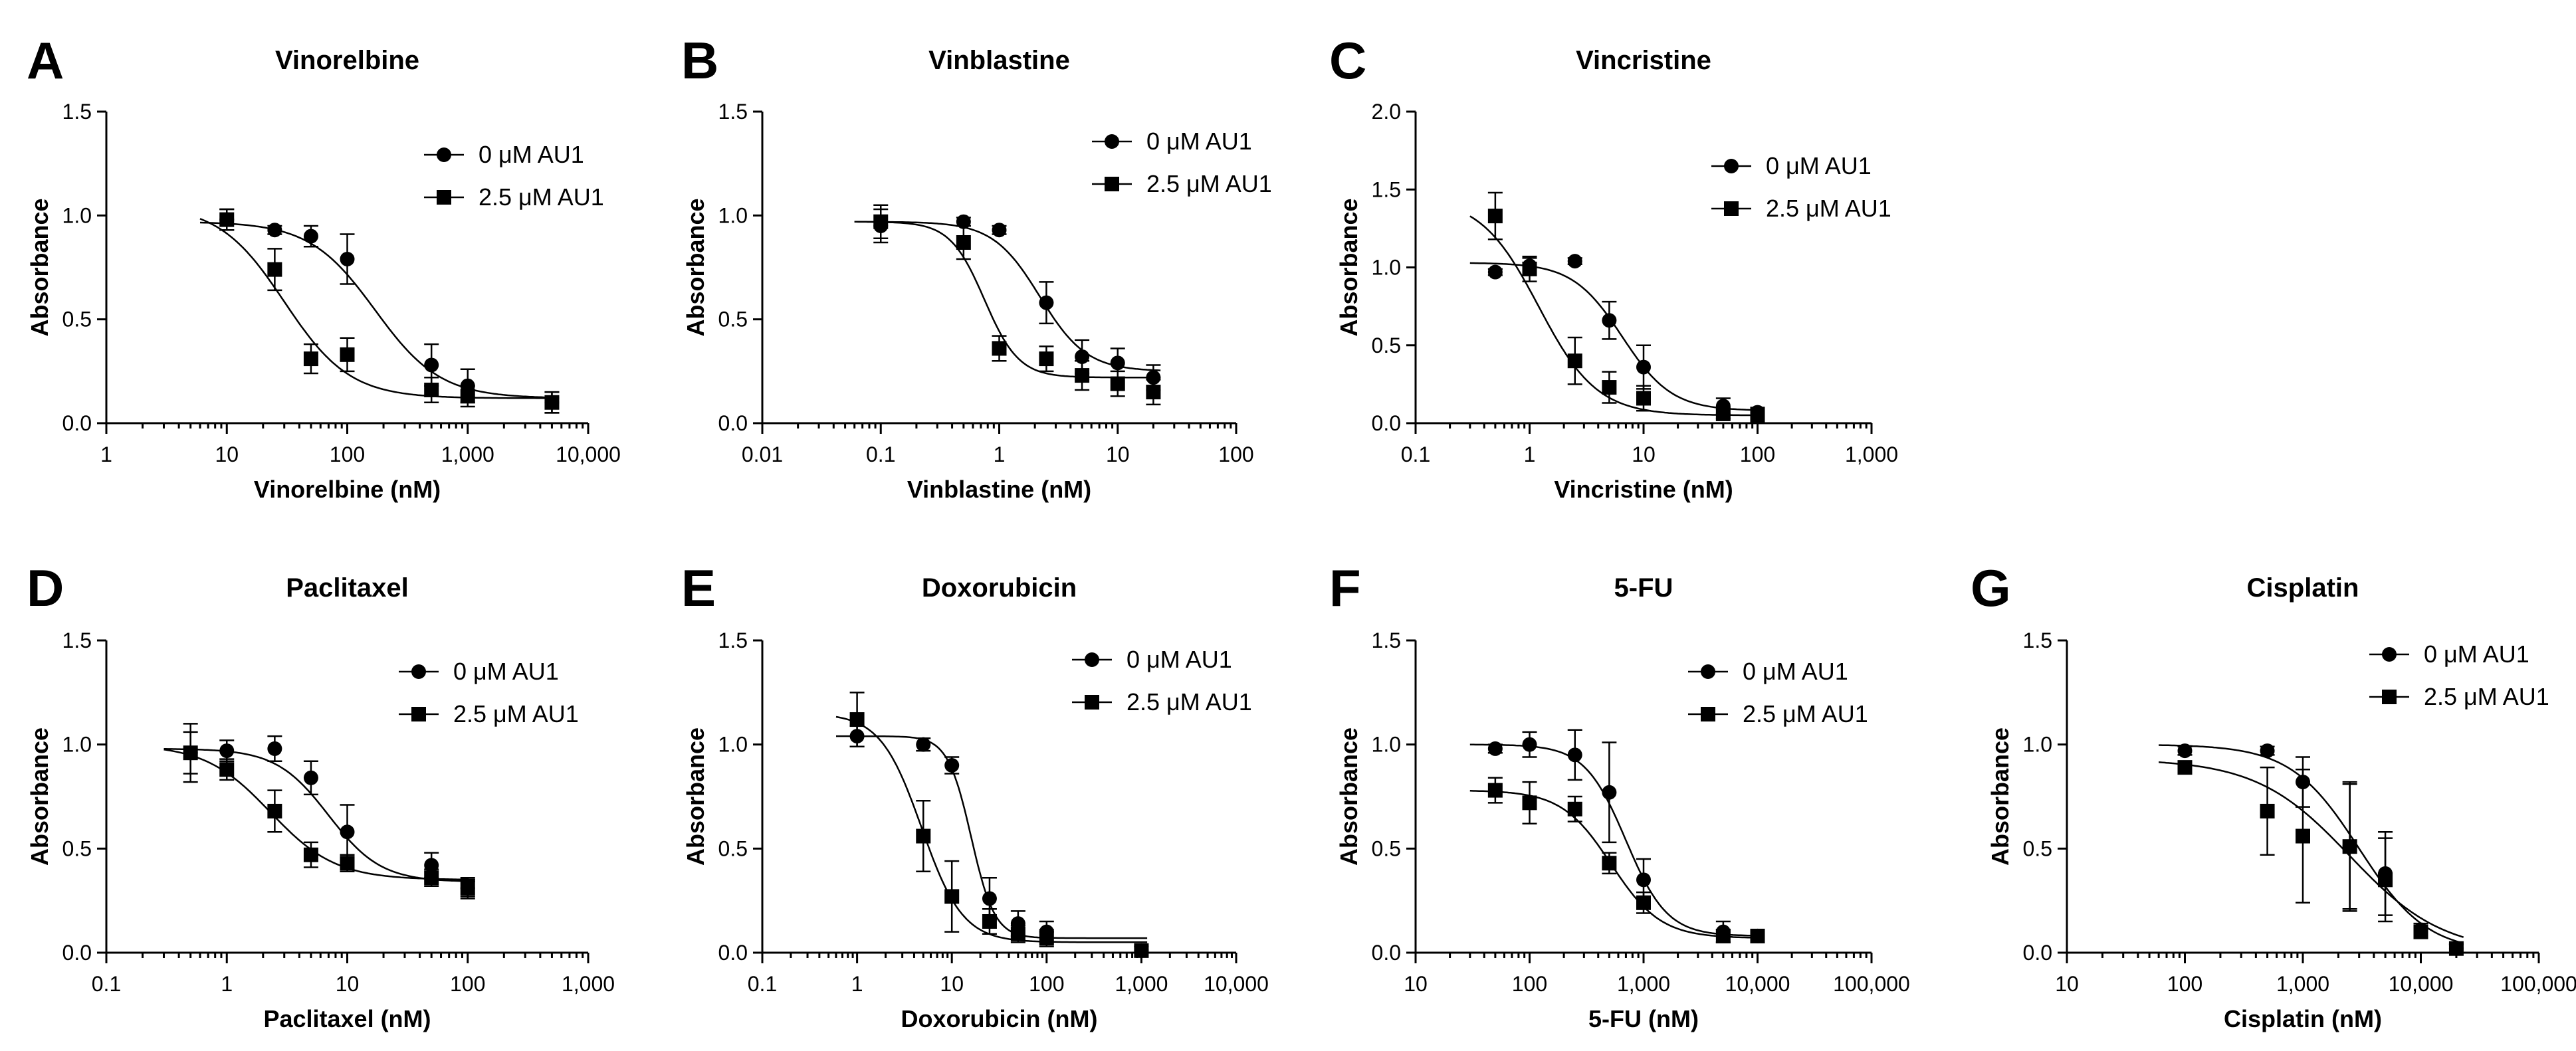 The height and width of the screenshot is (1051, 2576). Describe the element at coordinates (77, 320) in the screenshot. I see `y-tick-label: 0.5` at that location.